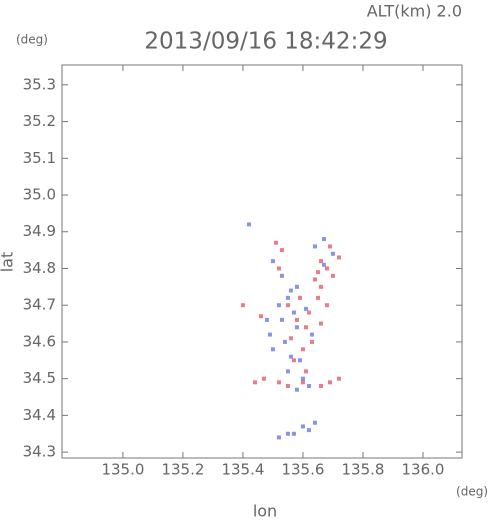 The height and width of the screenshot is (521, 491). Describe the element at coordinates (32, 40) in the screenshot. I see `y-unit: (deg)` at that location.